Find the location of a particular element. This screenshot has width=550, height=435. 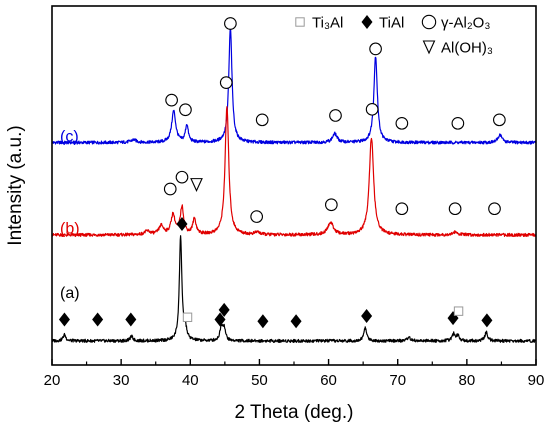

legend-diamond-icon is located at coordinates (367, 22).